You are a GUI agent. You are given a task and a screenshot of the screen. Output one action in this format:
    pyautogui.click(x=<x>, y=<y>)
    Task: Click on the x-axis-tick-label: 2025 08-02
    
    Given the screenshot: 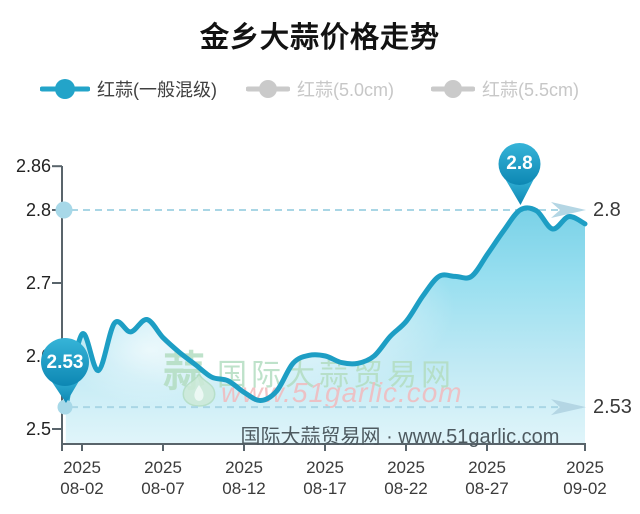 What is the action you would take?
    pyautogui.click(x=82, y=478)
    